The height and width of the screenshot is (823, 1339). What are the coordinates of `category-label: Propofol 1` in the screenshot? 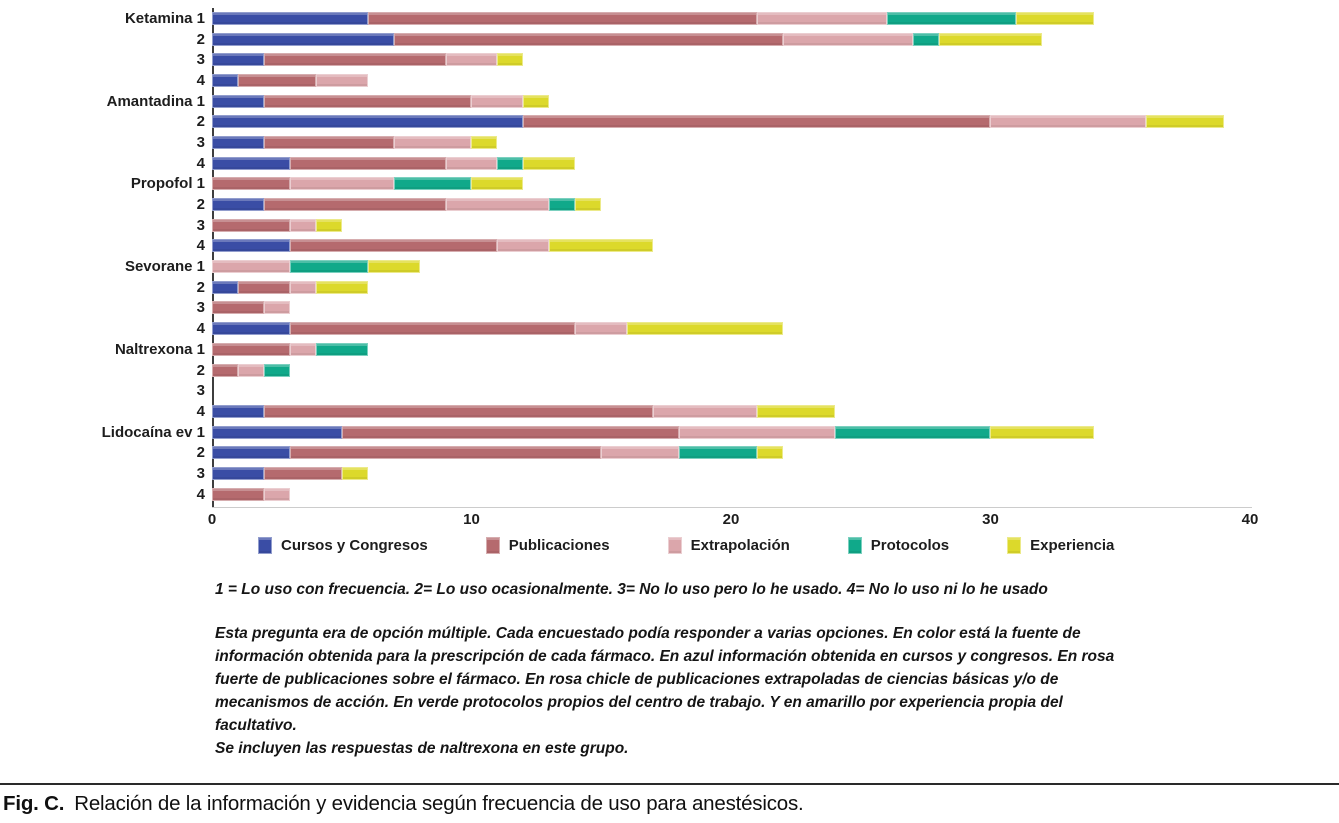 It's located at (167, 184).